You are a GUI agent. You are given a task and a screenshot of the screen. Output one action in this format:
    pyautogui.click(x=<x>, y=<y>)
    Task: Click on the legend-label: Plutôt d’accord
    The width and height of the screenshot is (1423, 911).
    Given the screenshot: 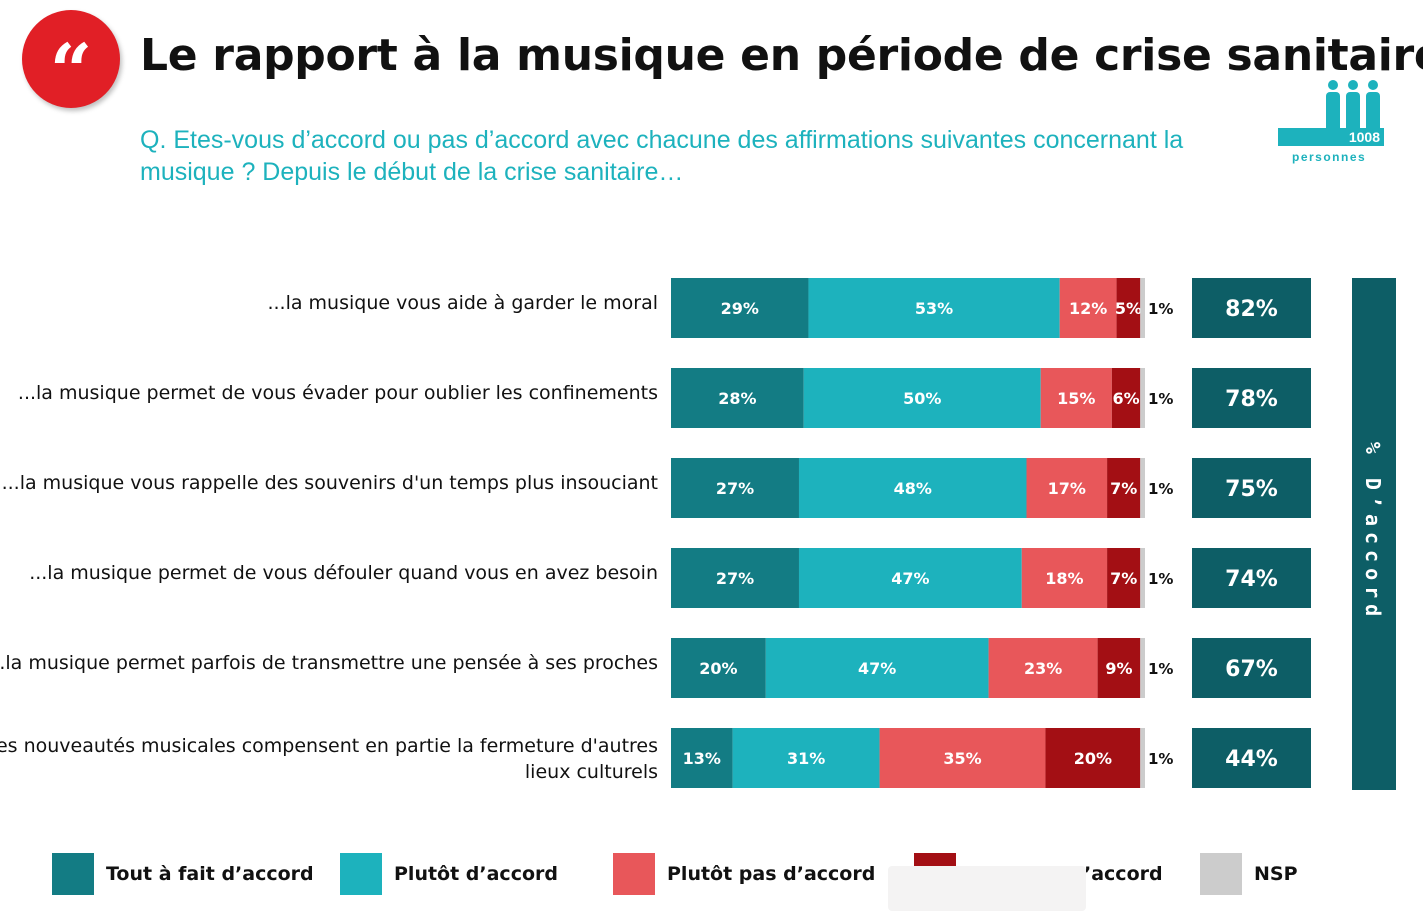 What is the action you would take?
    pyautogui.click(x=476, y=874)
    